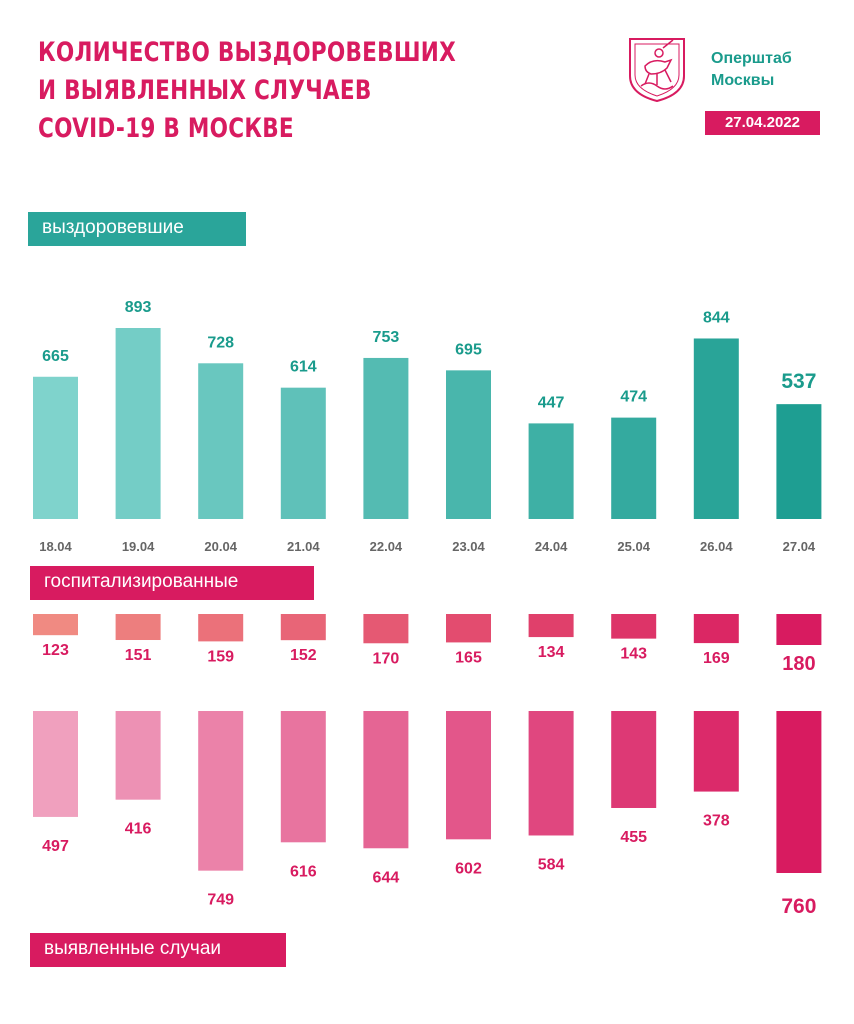  What do you see at coordinates (468, 546) in the screenshot?
I see `date-tick-label: 23.04` at bounding box center [468, 546].